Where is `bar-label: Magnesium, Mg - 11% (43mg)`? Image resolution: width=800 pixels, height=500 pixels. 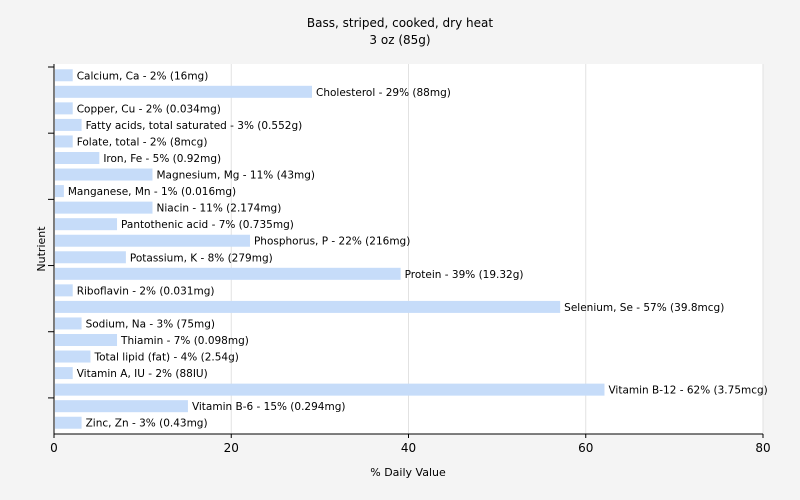
bar-label: Magnesium, Mg - 11% (43mg) is located at coordinates (235, 176).